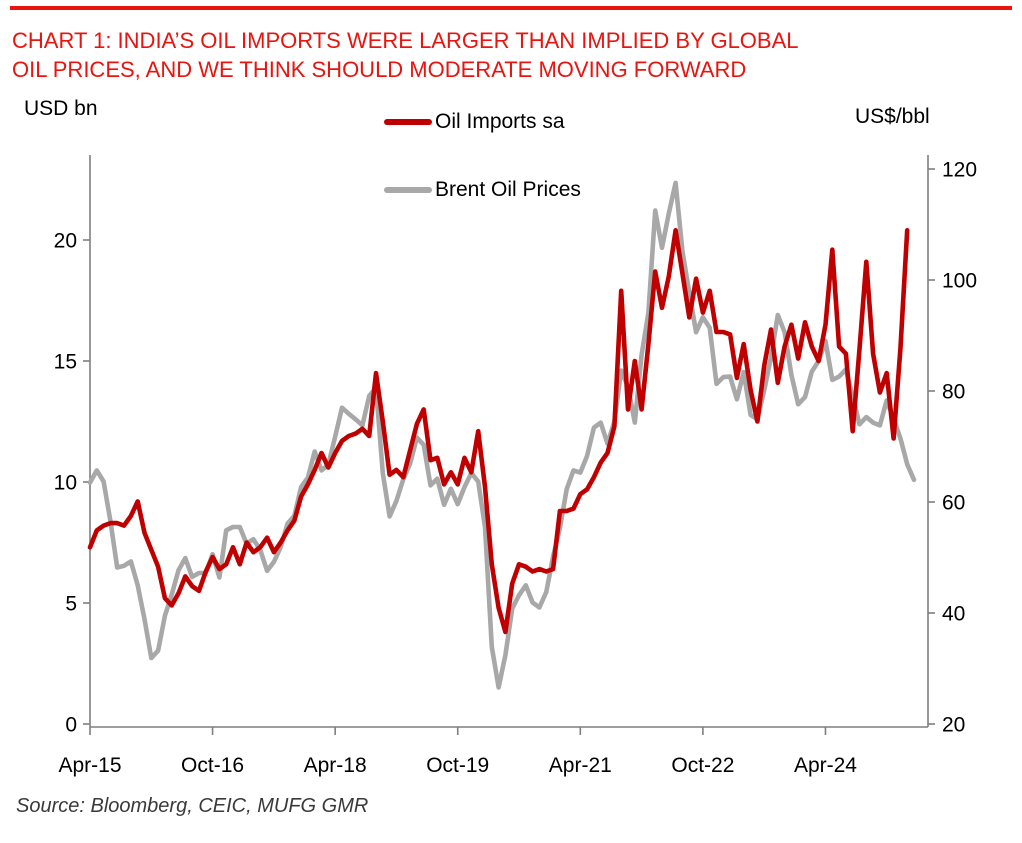 This screenshot has height=843, width=1022. Describe the element at coordinates (65, 483) in the screenshot. I see `left-axis-tick-label: 10` at that location.